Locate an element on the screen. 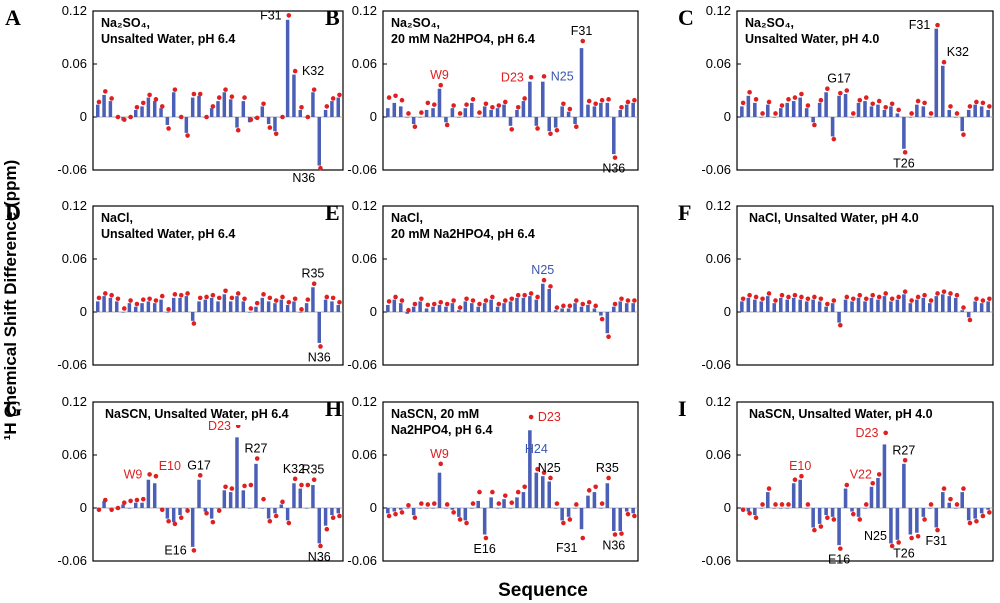 This screenshot has height=603, width=1000. title-backdrop is located at coordinates (446, 423).